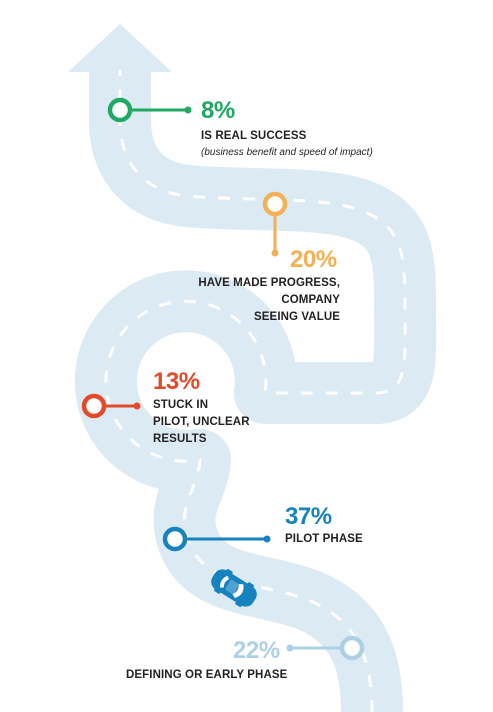 This screenshot has width=493, height=712. I want to click on marker-early-phase, so click(325, 648).